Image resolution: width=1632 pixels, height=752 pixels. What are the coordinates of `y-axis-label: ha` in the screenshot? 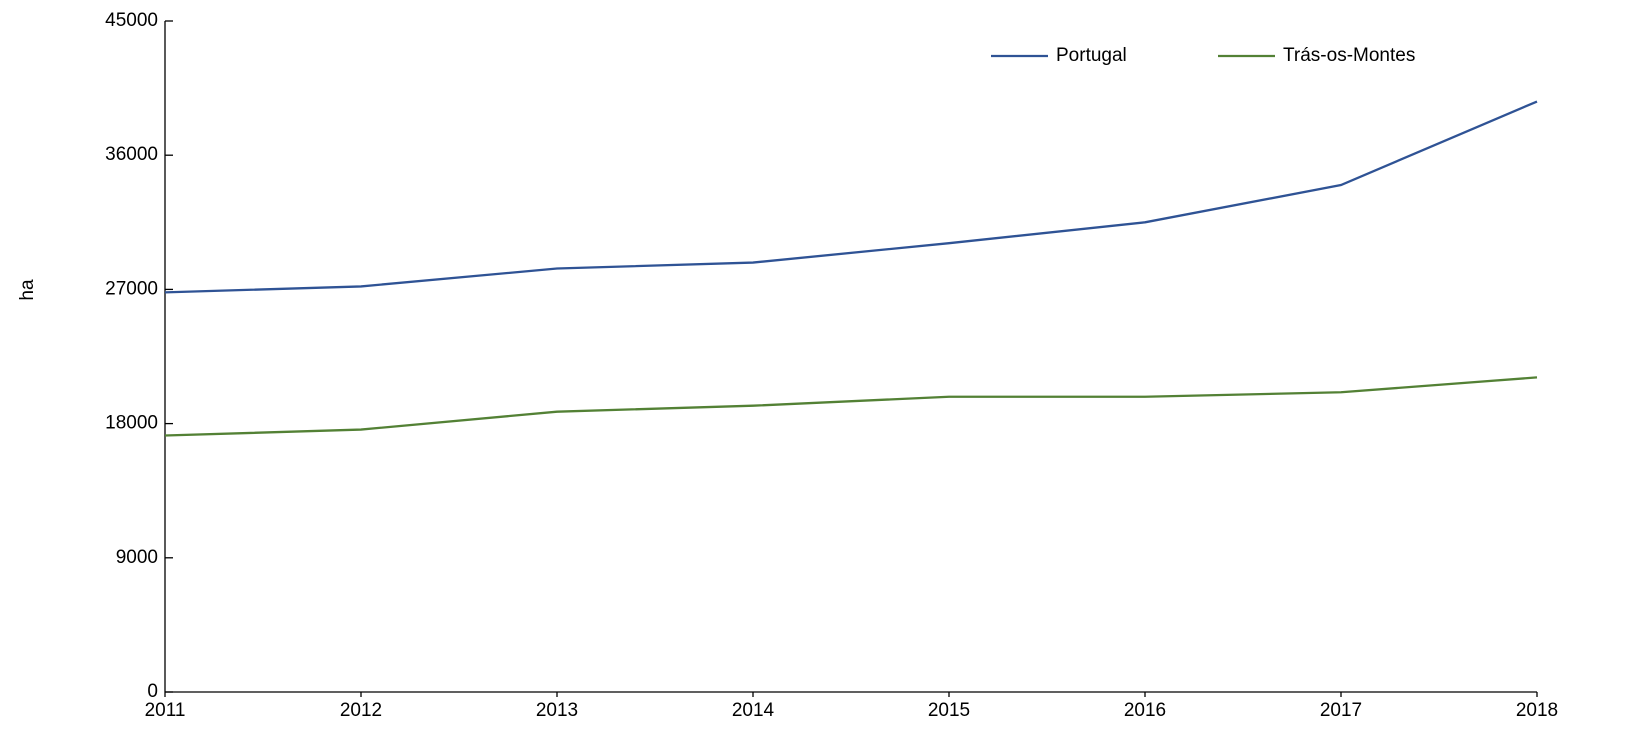 It's located at (27, 290).